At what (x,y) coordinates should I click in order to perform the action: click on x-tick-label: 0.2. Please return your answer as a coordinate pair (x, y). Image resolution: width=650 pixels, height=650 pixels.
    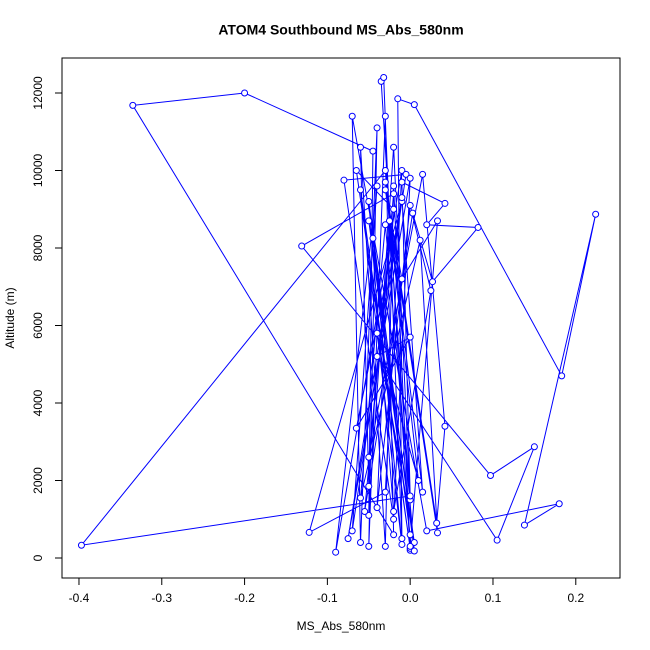
    Looking at the image, I should click on (575, 598).